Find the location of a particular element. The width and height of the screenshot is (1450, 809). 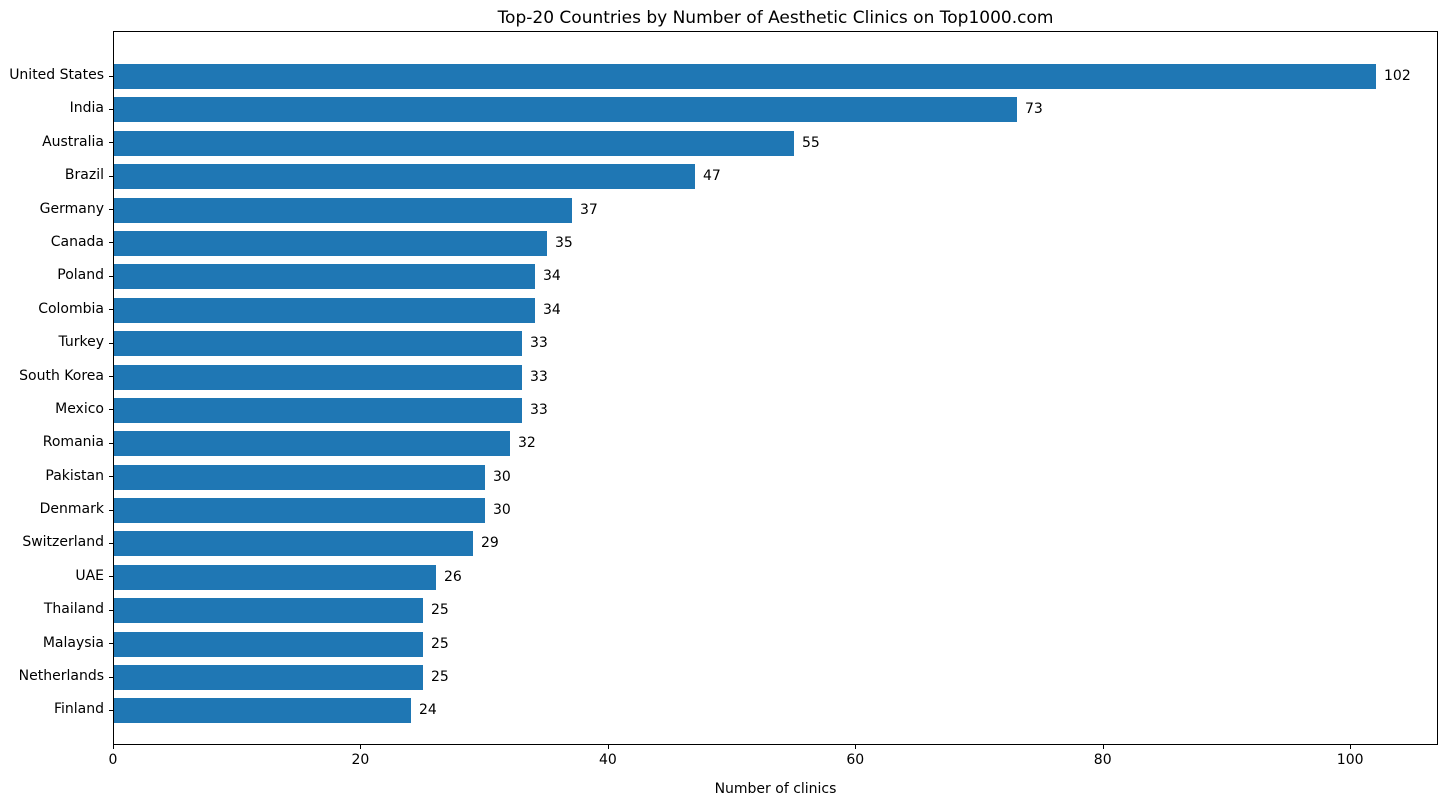

category-label: Australia is located at coordinates (73, 141).